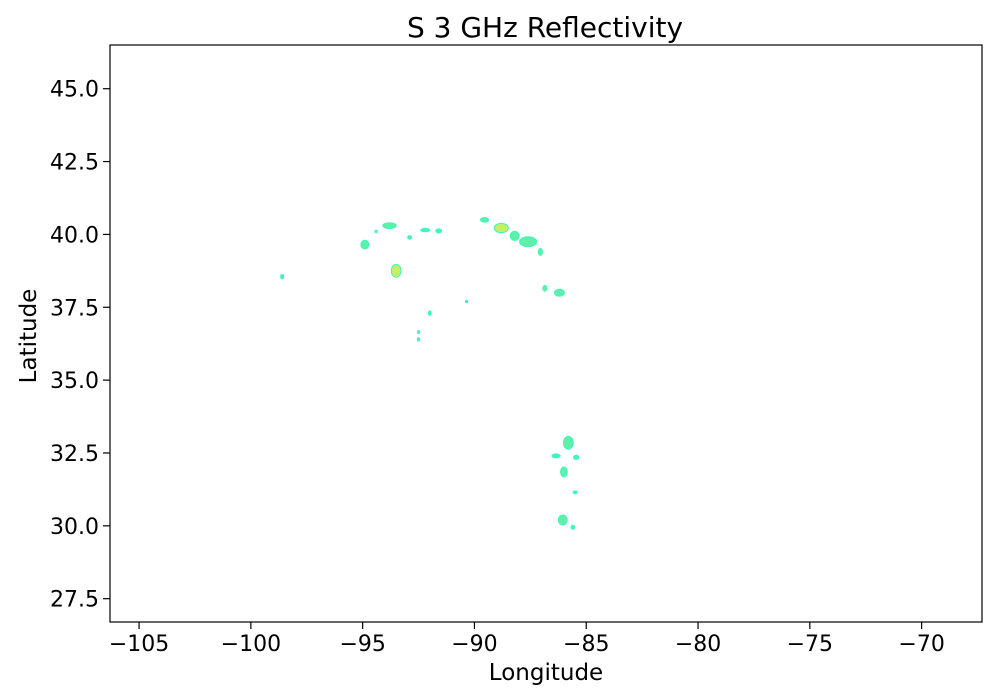  What do you see at coordinates (545, 27) in the screenshot?
I see `chart-title: S 3 GHz Reflectivity` at bounding box center [545, 27].